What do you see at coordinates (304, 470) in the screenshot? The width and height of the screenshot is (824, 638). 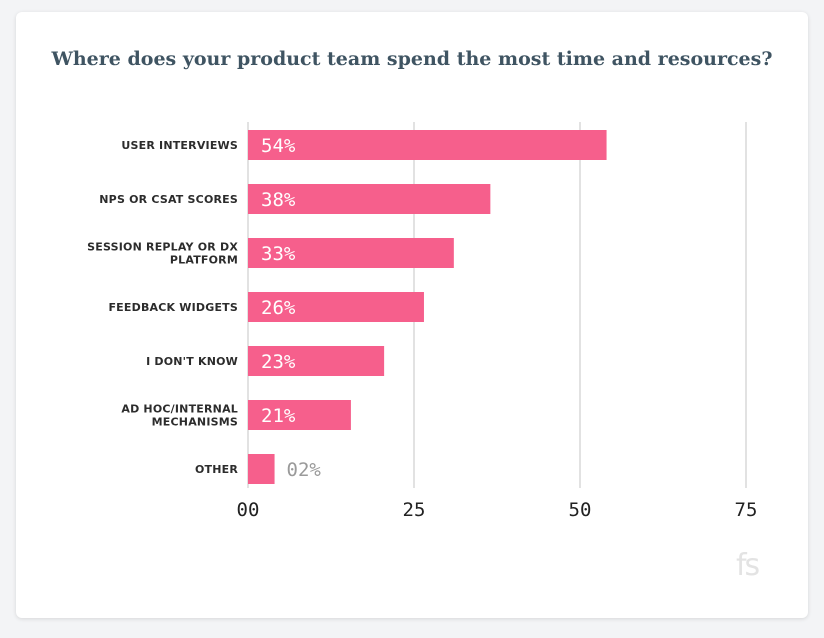 I see `value-label: 02%` at bounding box center [304, 470].